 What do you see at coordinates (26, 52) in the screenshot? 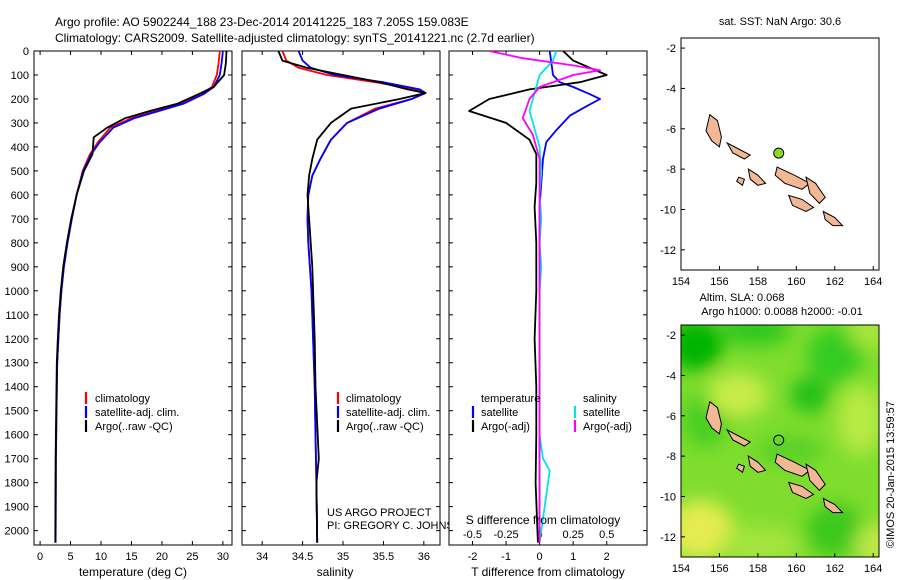
I see `depth-tick-label: 0` at bounding box center [26, 52].